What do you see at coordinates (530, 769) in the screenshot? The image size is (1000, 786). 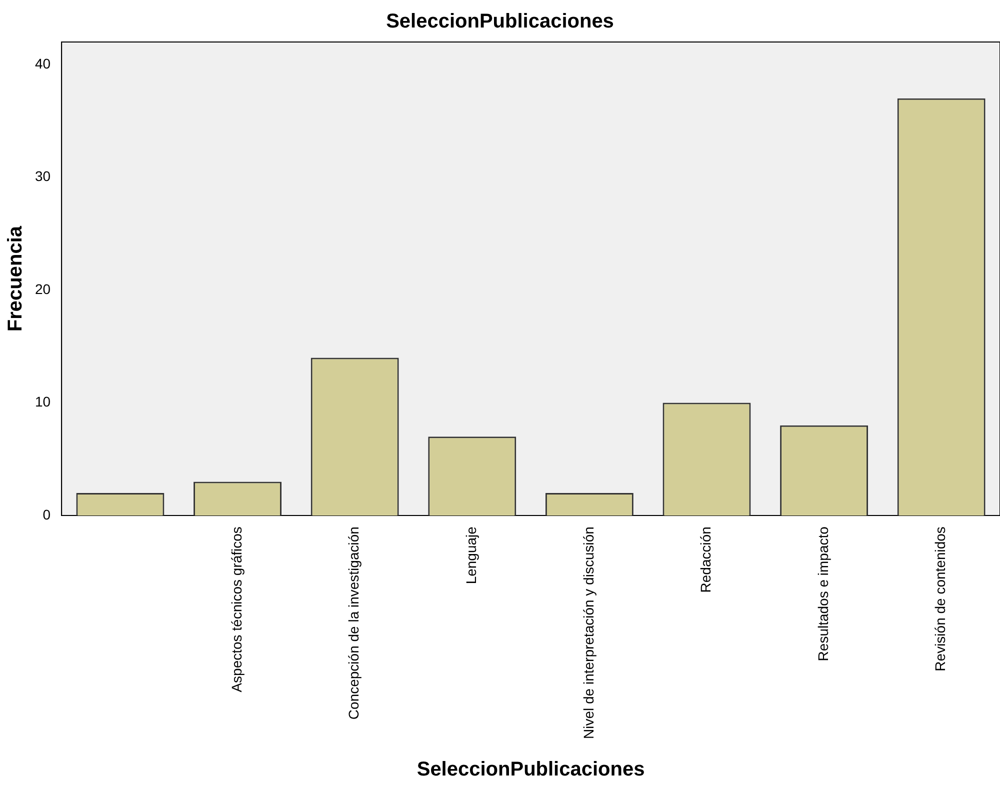 I see `x-axis-title: SeleccionPublicaciones` at bounding box center [530, 769].